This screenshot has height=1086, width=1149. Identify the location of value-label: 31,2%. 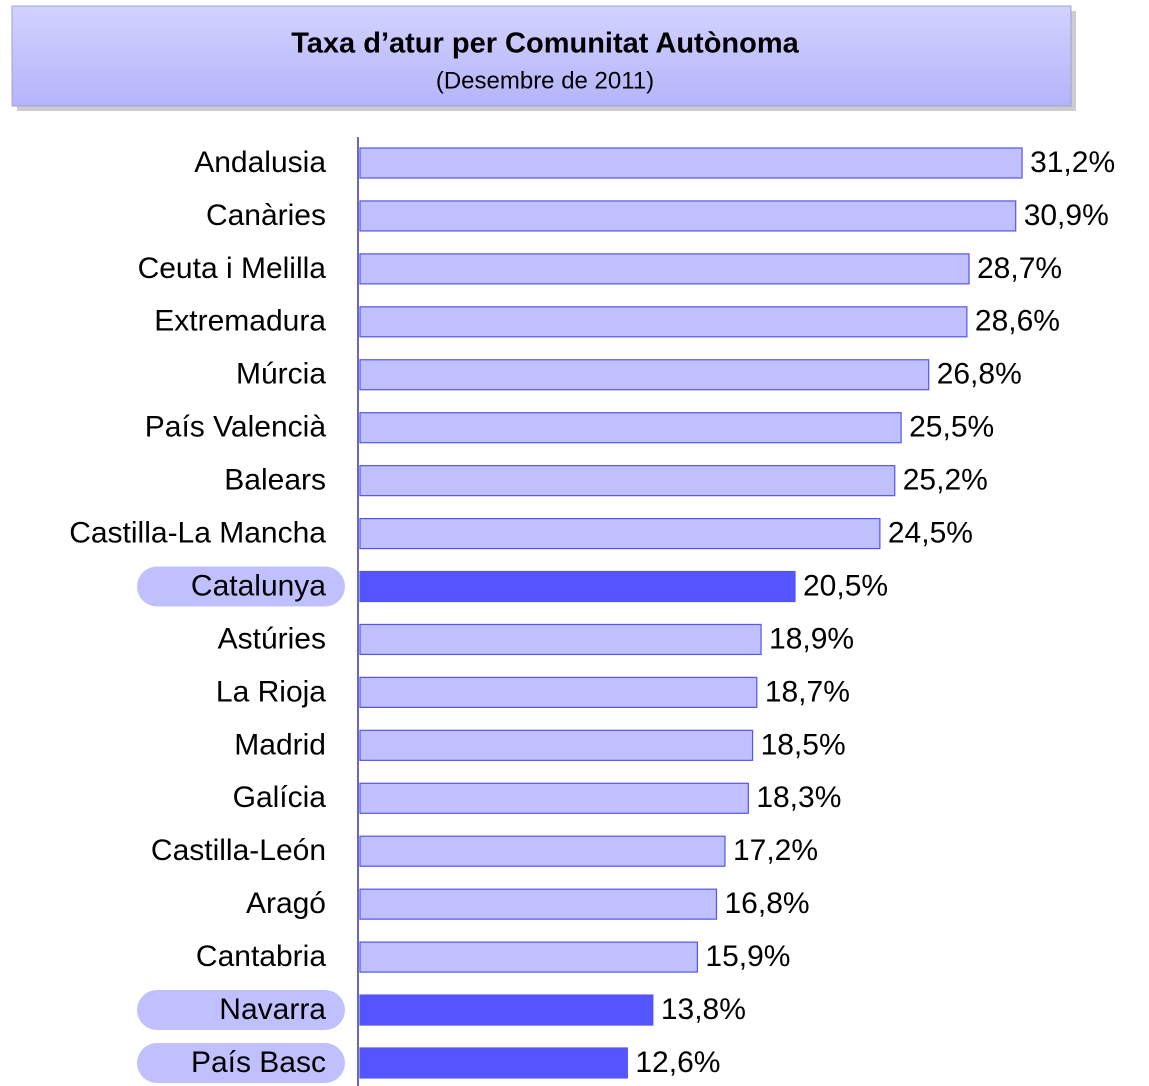
(1072, 162).